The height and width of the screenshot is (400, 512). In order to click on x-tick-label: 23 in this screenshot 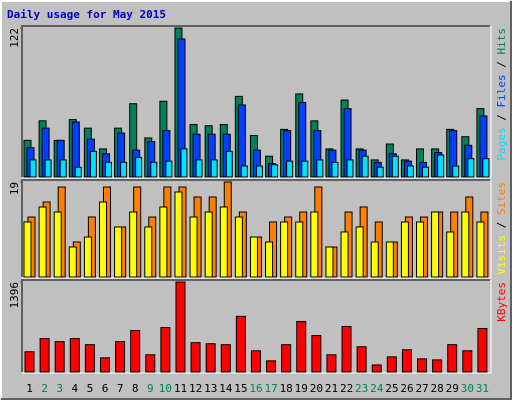, I will do `click(361, 388)`.